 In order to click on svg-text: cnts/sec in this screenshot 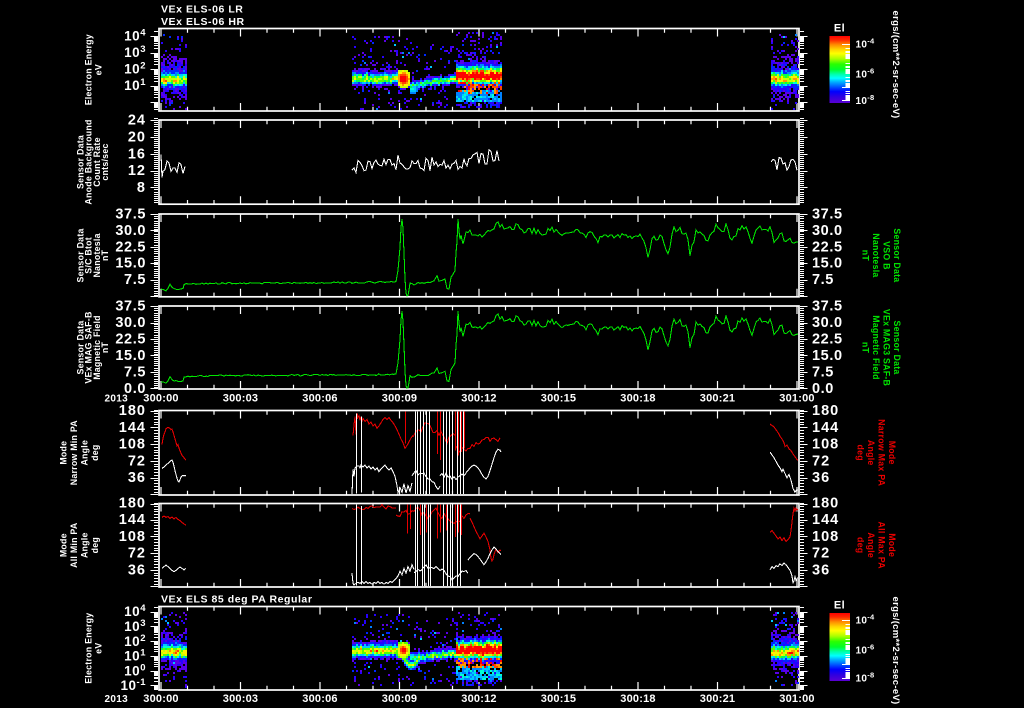, I will do `click(105, 161)`.